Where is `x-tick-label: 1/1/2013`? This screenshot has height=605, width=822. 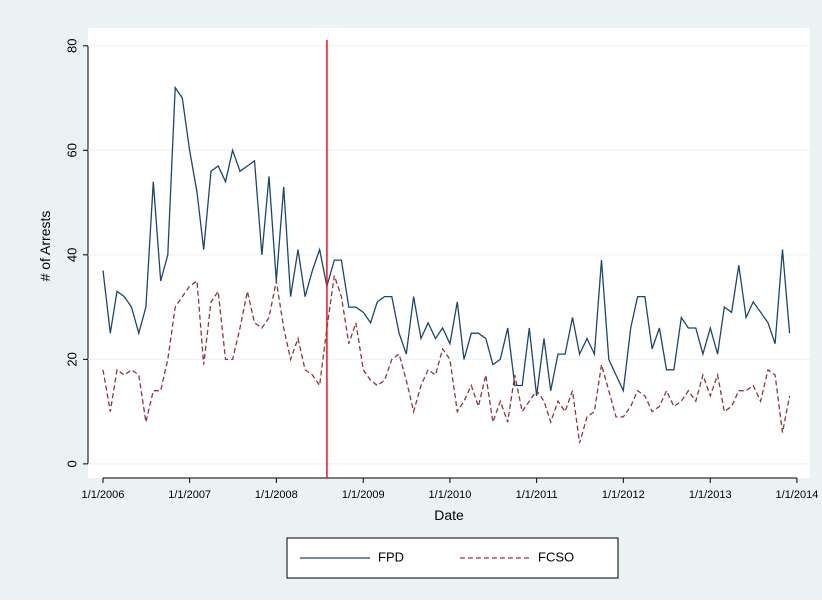
x-tick-label: 1/1/2013 is located at coordinates (710, 495).